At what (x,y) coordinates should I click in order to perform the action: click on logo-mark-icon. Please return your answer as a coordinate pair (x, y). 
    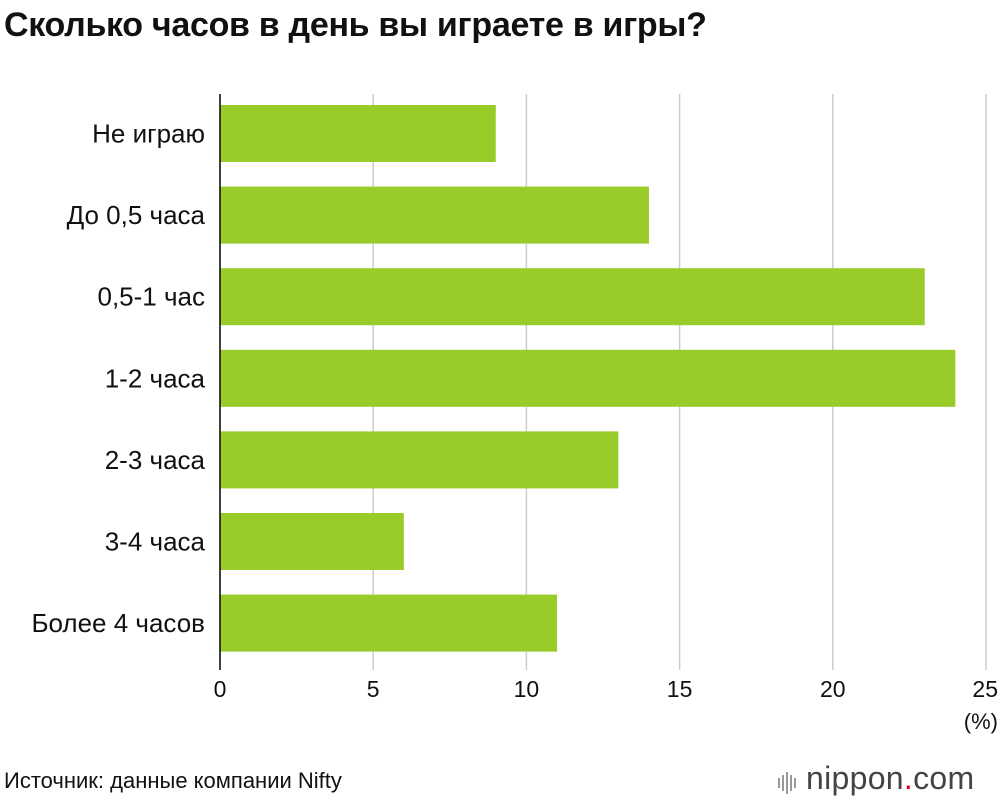
    Looking at the image, I should click on (788, 780).